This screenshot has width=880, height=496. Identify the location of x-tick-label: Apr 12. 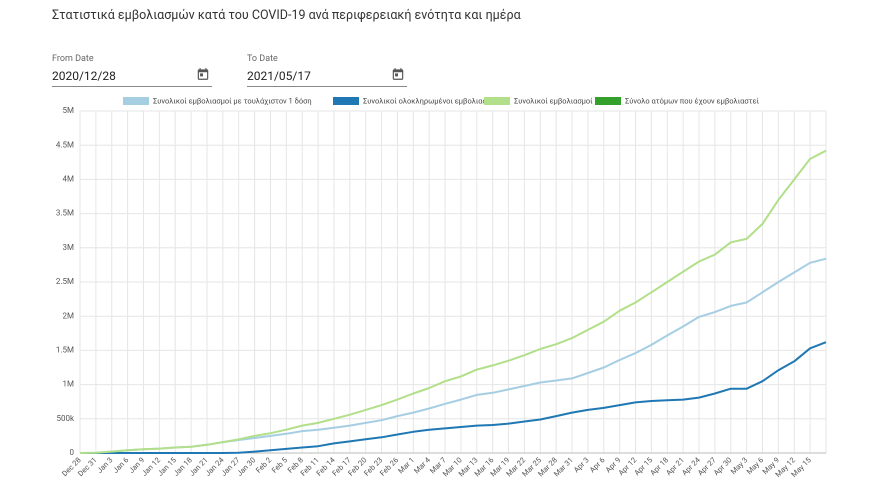
(627, 466).